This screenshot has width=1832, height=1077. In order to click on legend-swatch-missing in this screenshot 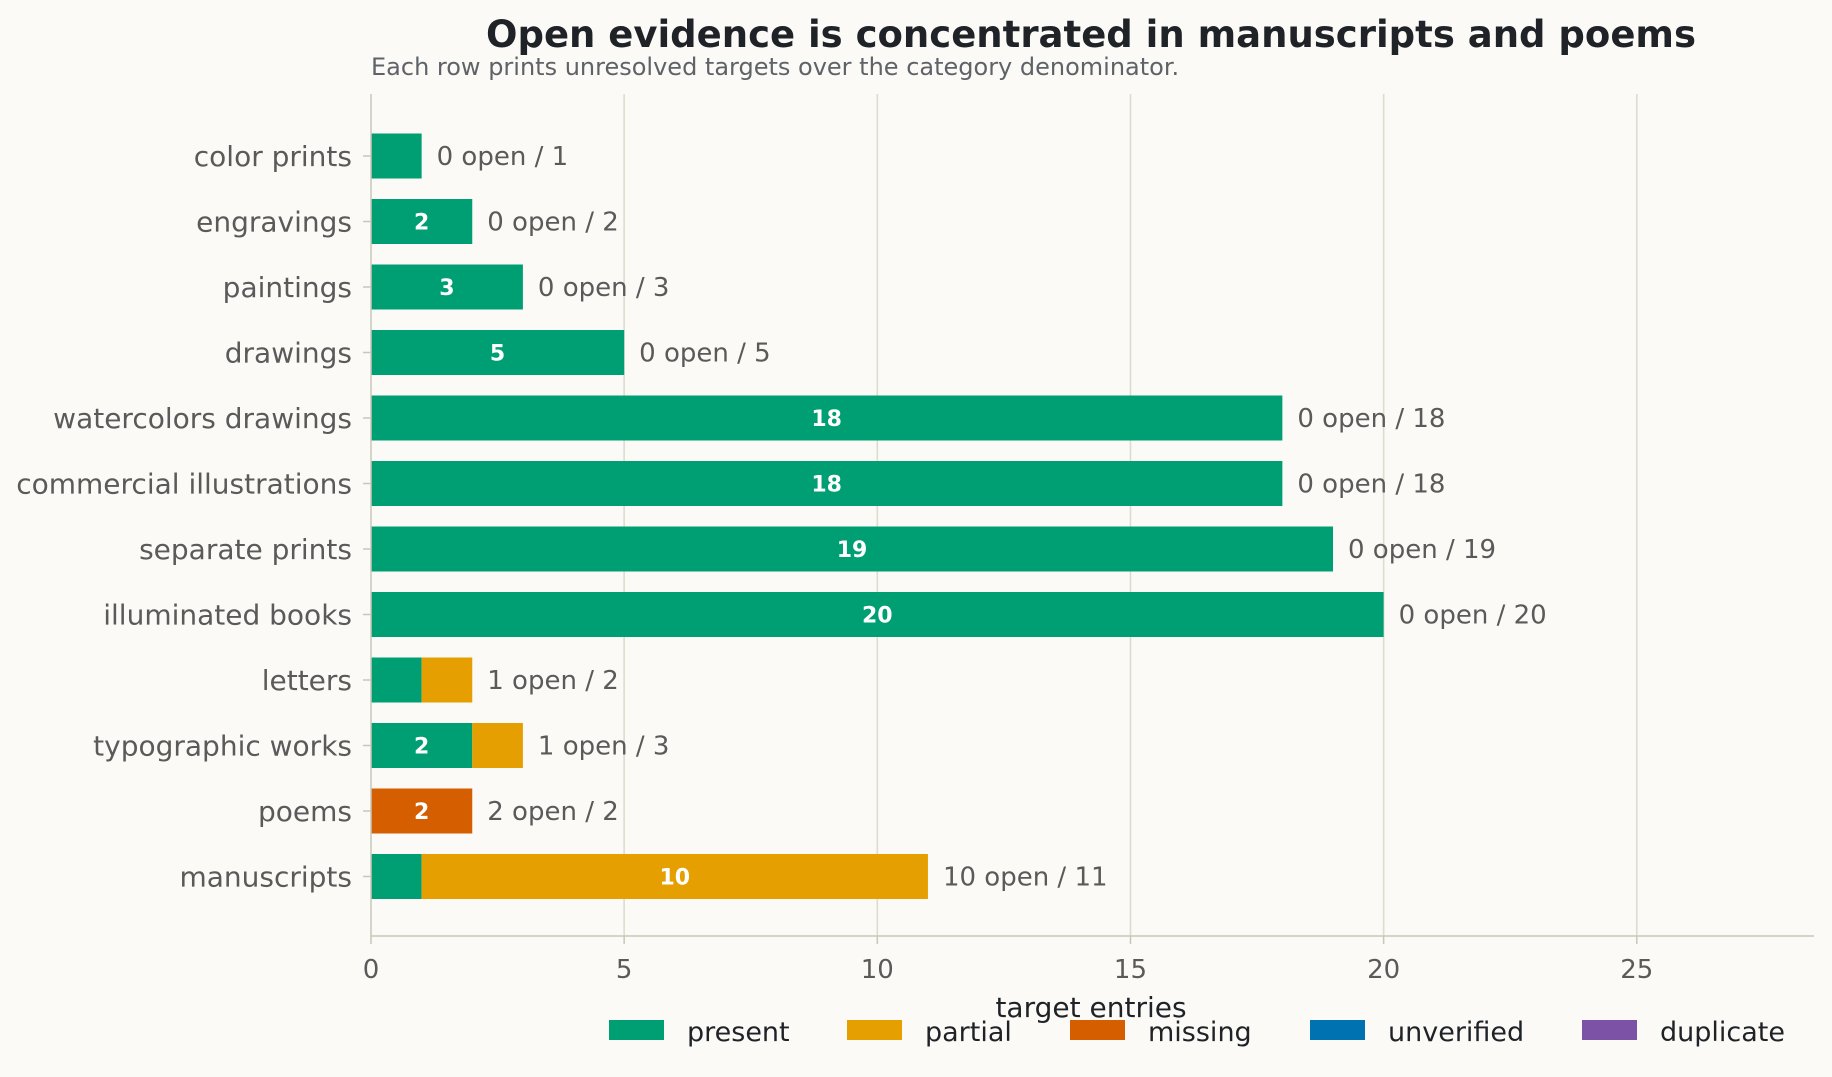, I will do `click(1097, 1030)`.